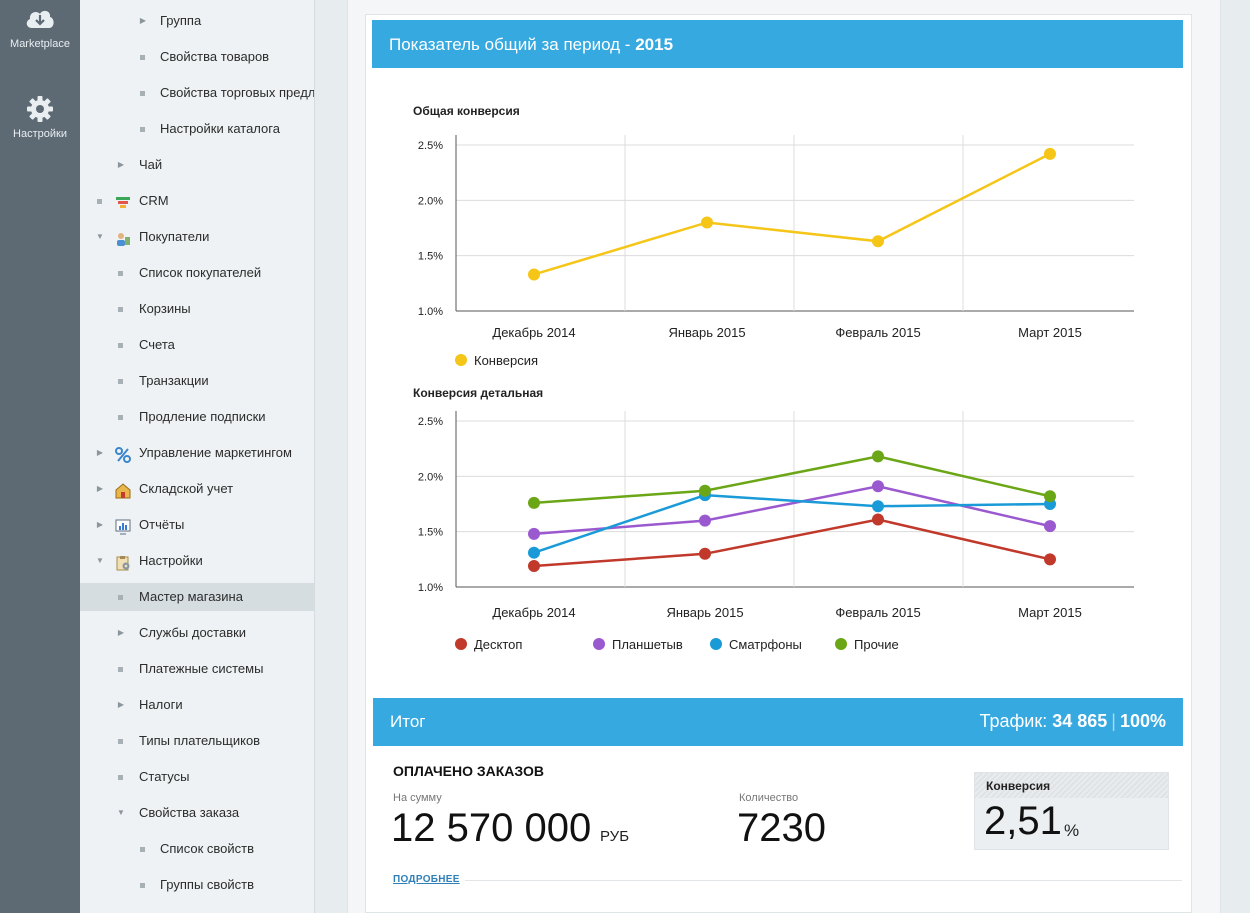 Image resolution: width=1250 pixels, height=913 pixels. I want to click on crm-funnel-icon, so click(123, 201).